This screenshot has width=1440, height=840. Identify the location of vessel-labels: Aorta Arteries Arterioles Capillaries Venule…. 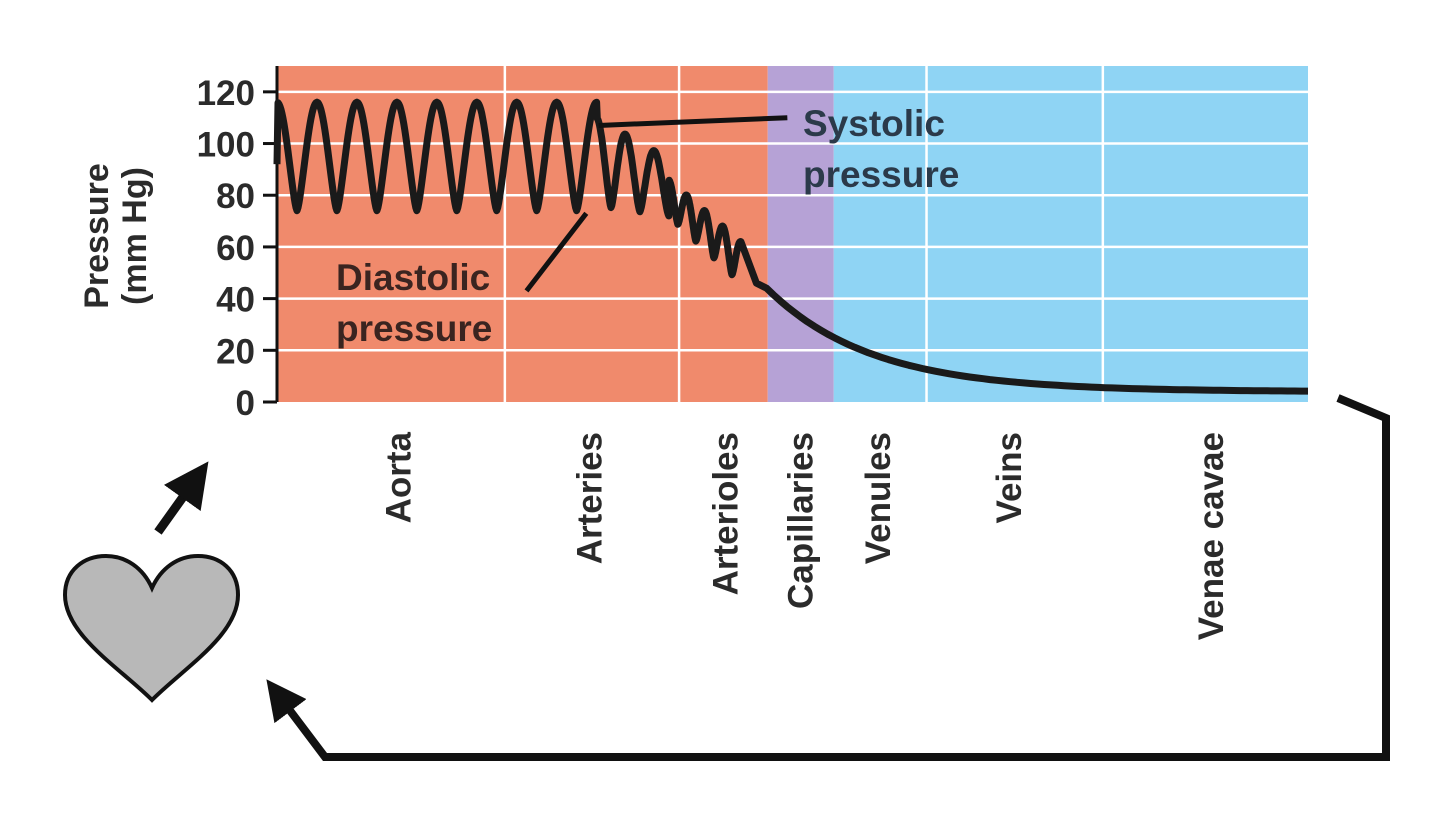
(805, 535).